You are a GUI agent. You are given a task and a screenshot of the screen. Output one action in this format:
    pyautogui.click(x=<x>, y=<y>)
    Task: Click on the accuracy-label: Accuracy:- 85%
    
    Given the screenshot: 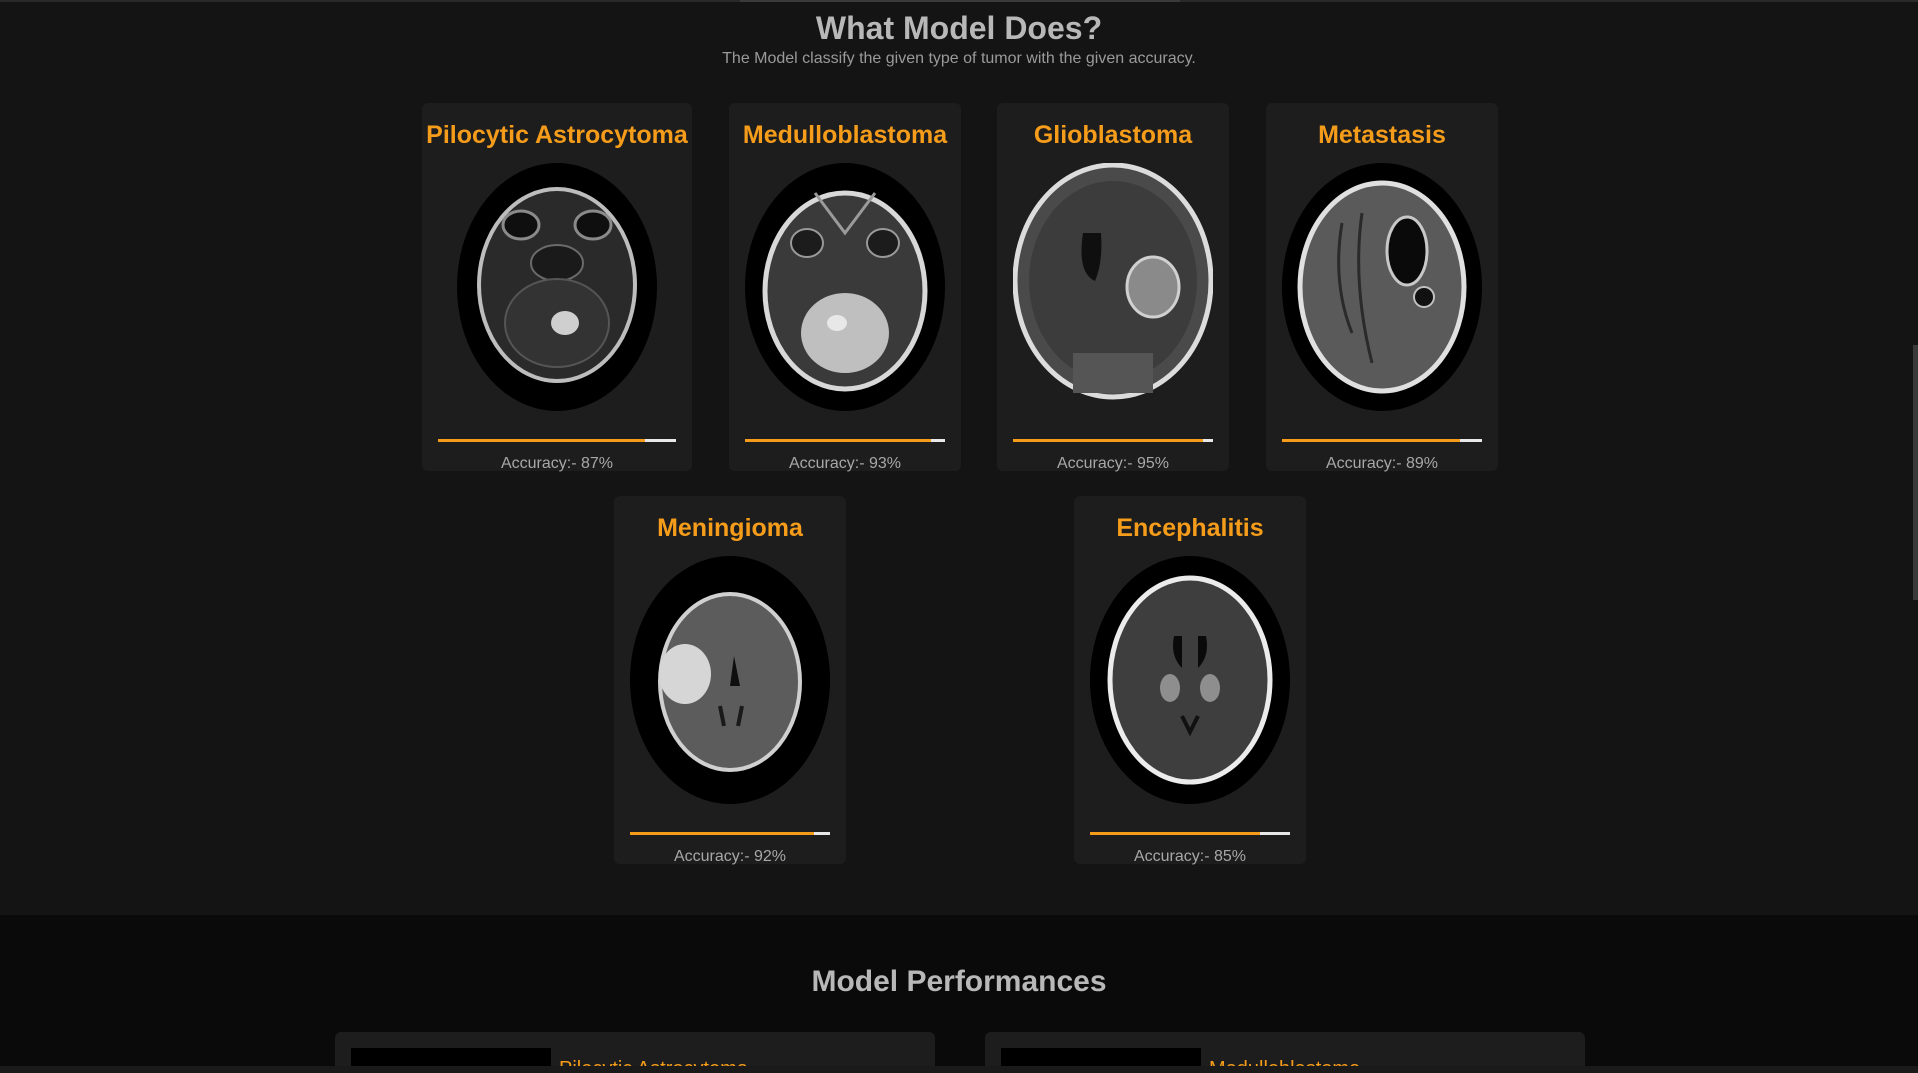 What is the action you would take?
    pyautogui.click(x=1190, y=856)
    